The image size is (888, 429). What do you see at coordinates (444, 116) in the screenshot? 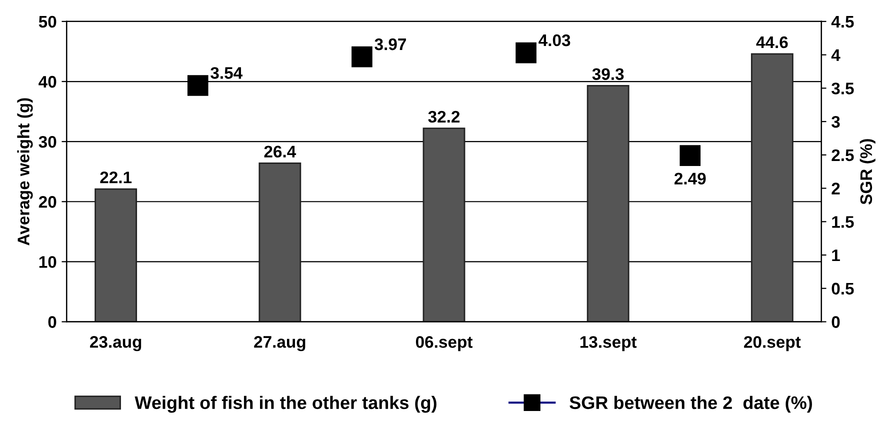
I see `data-label: 32.2` at bounding box center [444, 116].